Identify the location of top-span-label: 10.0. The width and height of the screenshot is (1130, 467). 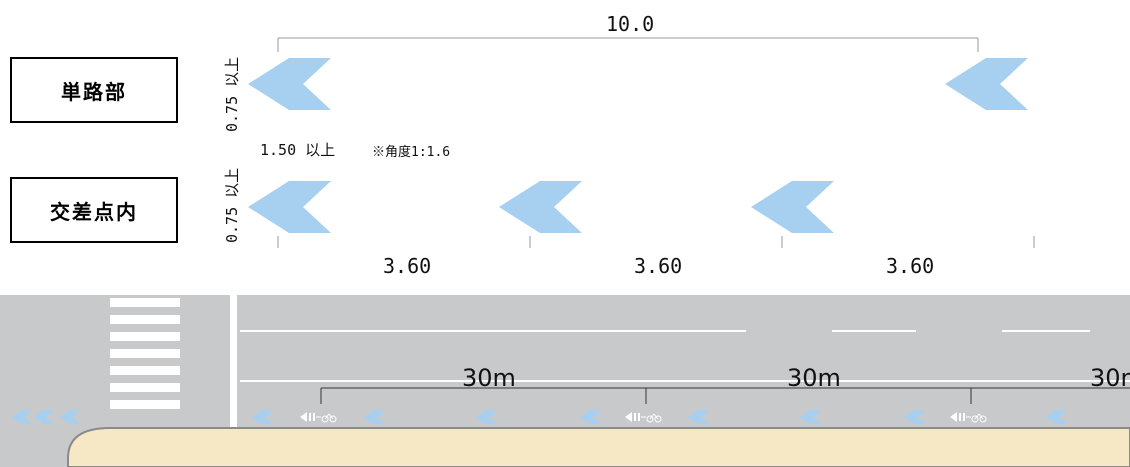
(630, 24).